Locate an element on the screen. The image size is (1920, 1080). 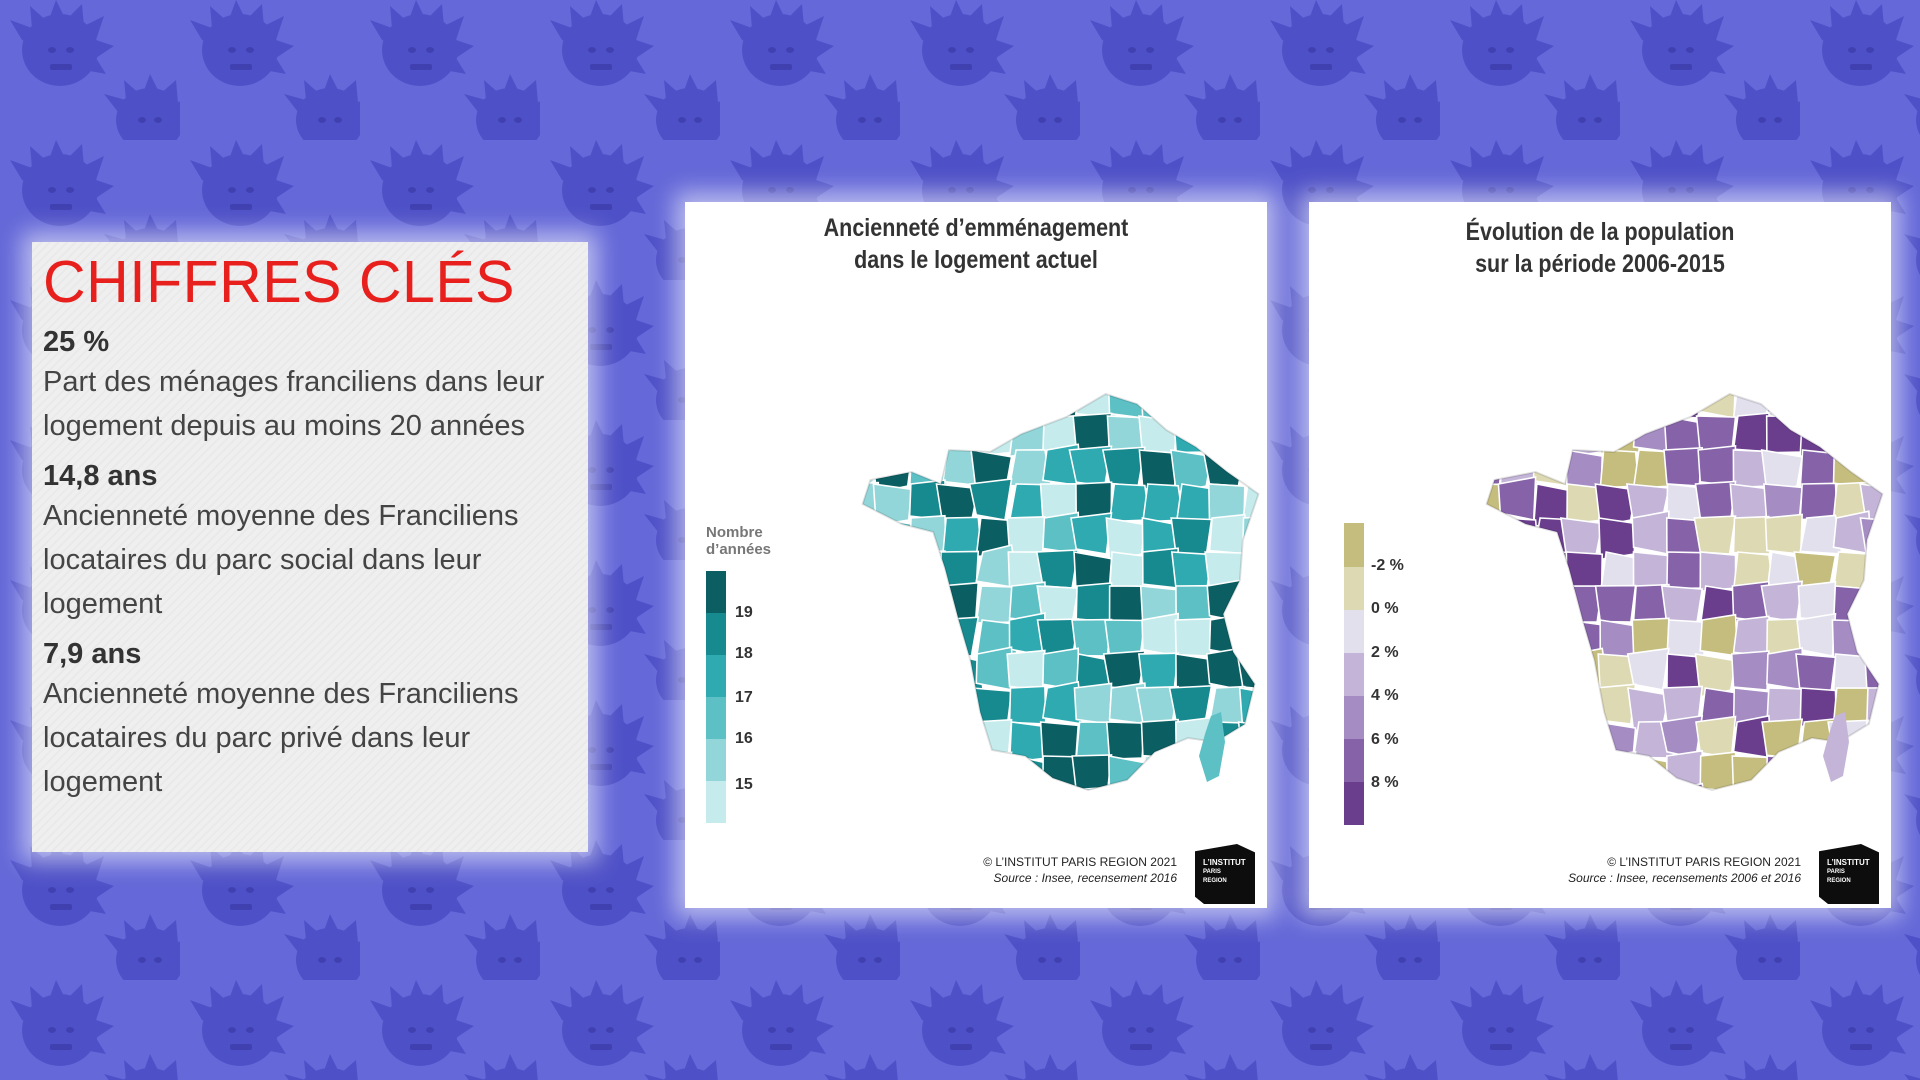
key-figure-description-line: locataires du parc social dans leur is located at coordinates (262, 560).